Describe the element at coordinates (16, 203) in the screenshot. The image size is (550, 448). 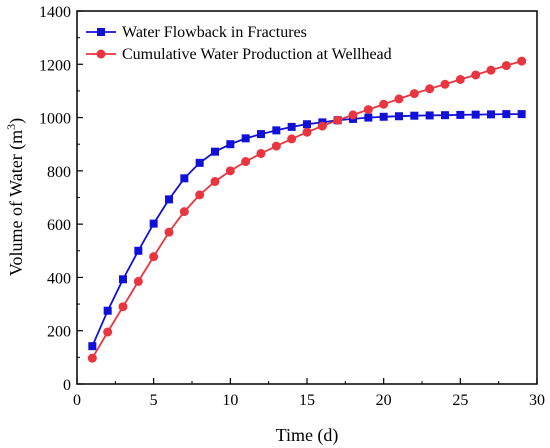
I see `y-axis-title-main: Volume of Water (m` at that location.